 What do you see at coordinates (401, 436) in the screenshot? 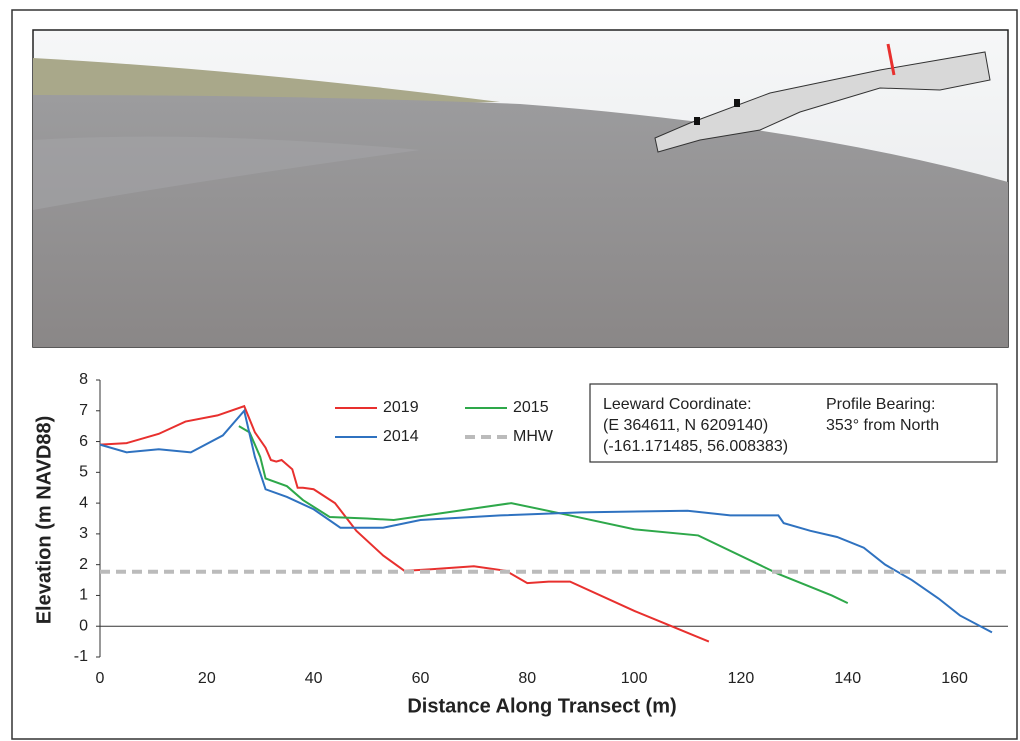
I see `legend-label: 2014` at bounding box center [401, 436].